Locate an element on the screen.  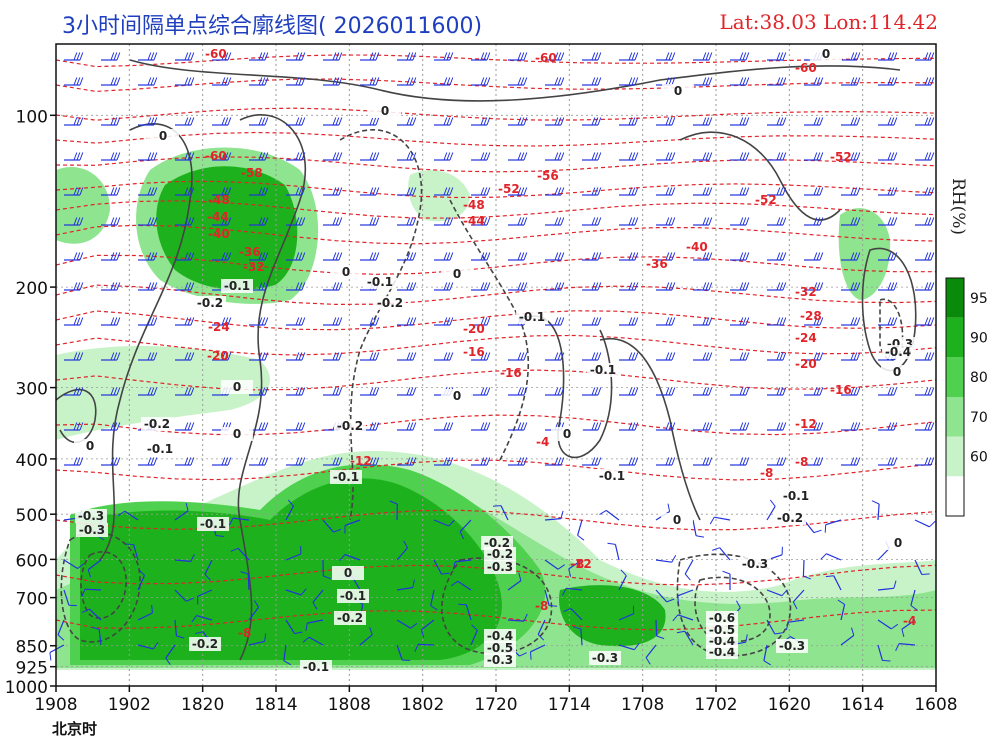
omega-label-43: -0.5 is located at coordinates (500, 648).